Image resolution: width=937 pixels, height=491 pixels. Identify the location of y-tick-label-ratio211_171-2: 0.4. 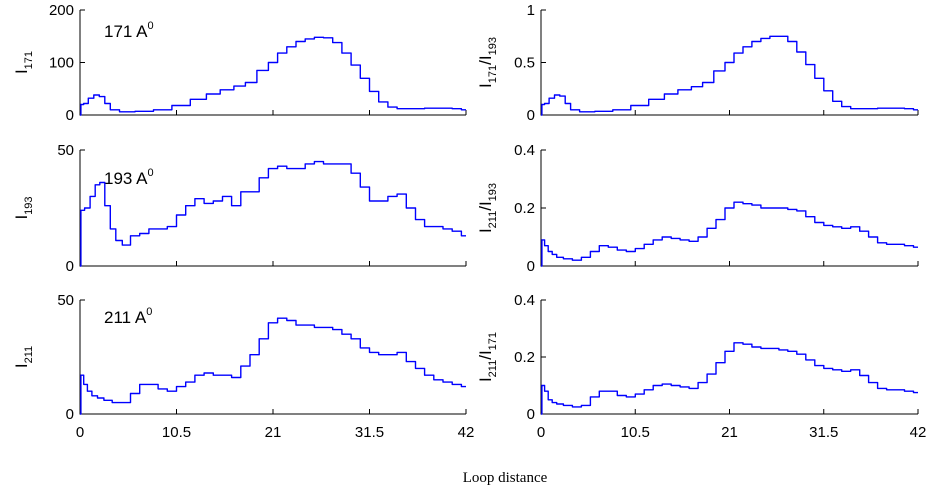
(524, 300).